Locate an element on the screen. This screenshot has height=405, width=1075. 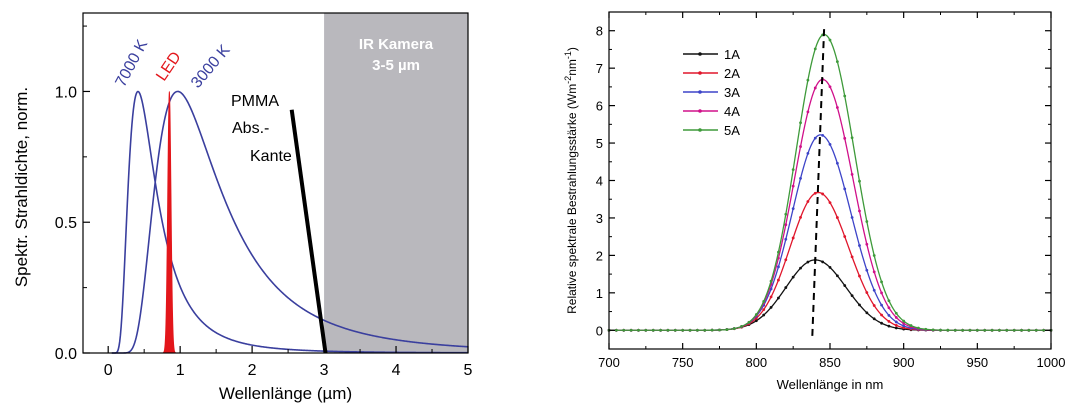
x-tick-label: 0 is located at coordinates (108, 370).